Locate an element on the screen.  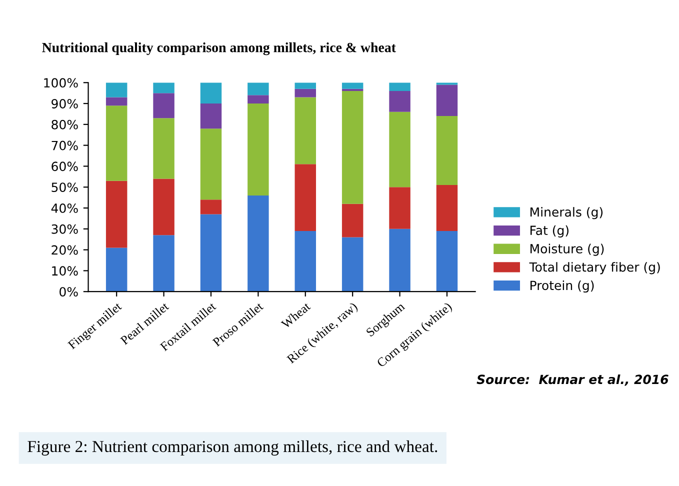
legend-label: Minerals (g) is located at coordinates (566, 213).